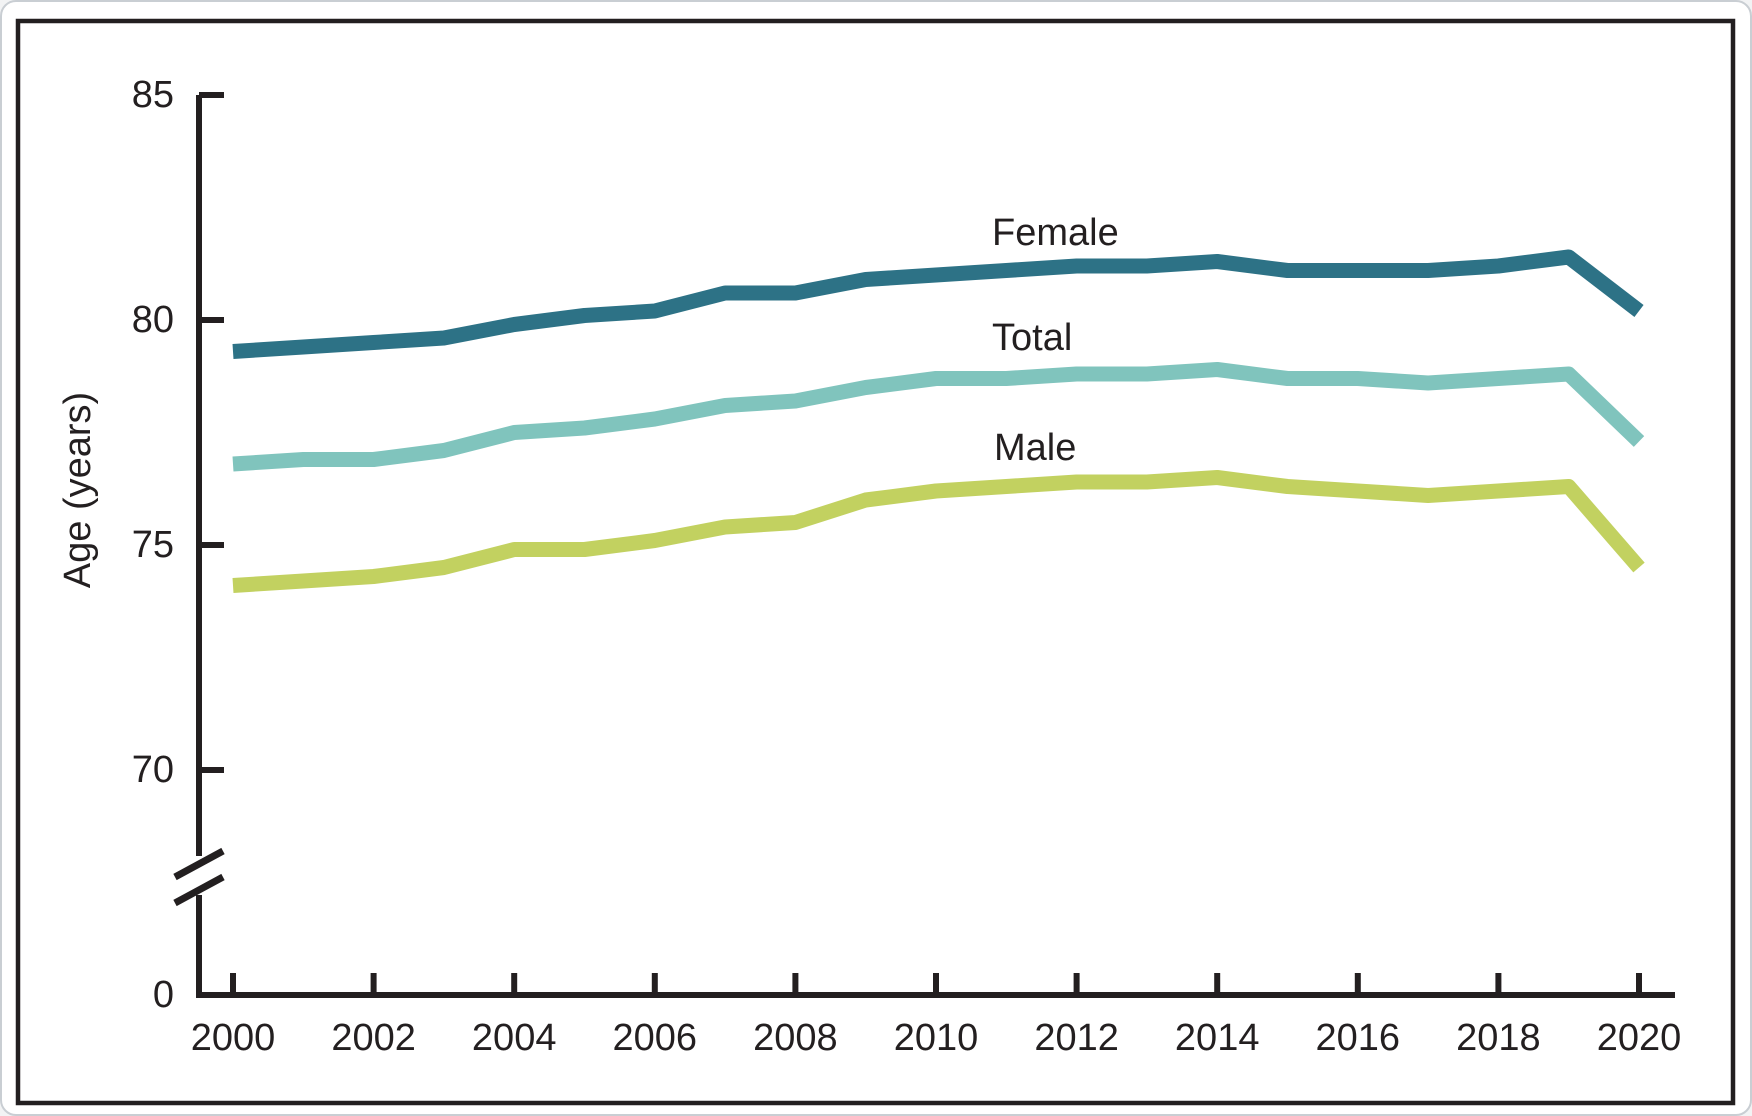 Image resolution: width=1752 pixels, height=1116 pixels. What do you see at coordinates (938, 531) in the screenshot?
I see `series-line-male` at bounding box center [938, 531].